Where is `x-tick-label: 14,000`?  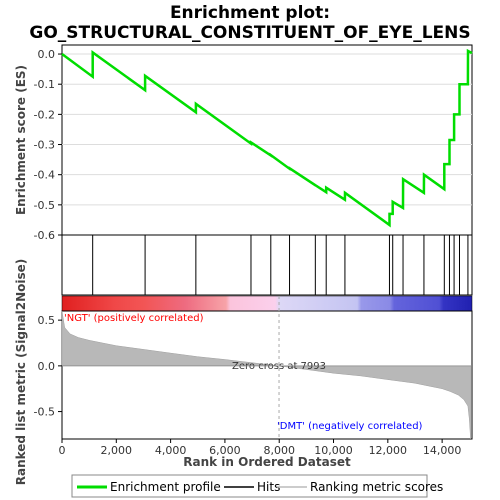 x-tick-label: 14,000 is located at coordinates (442, 450).